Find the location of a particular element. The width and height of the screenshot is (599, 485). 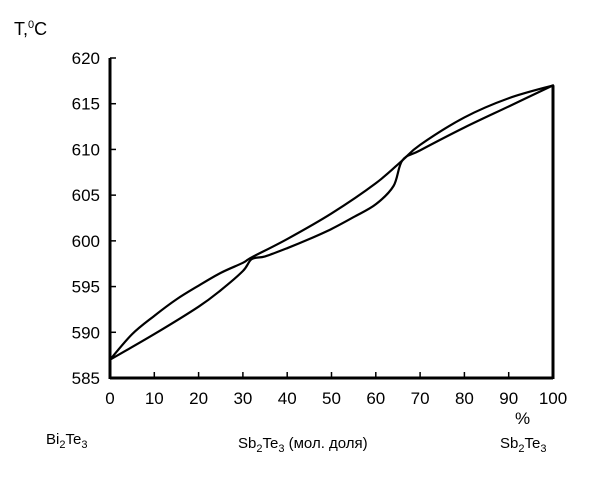

y-tick-label: 605 is located at coordinates (86, 195).